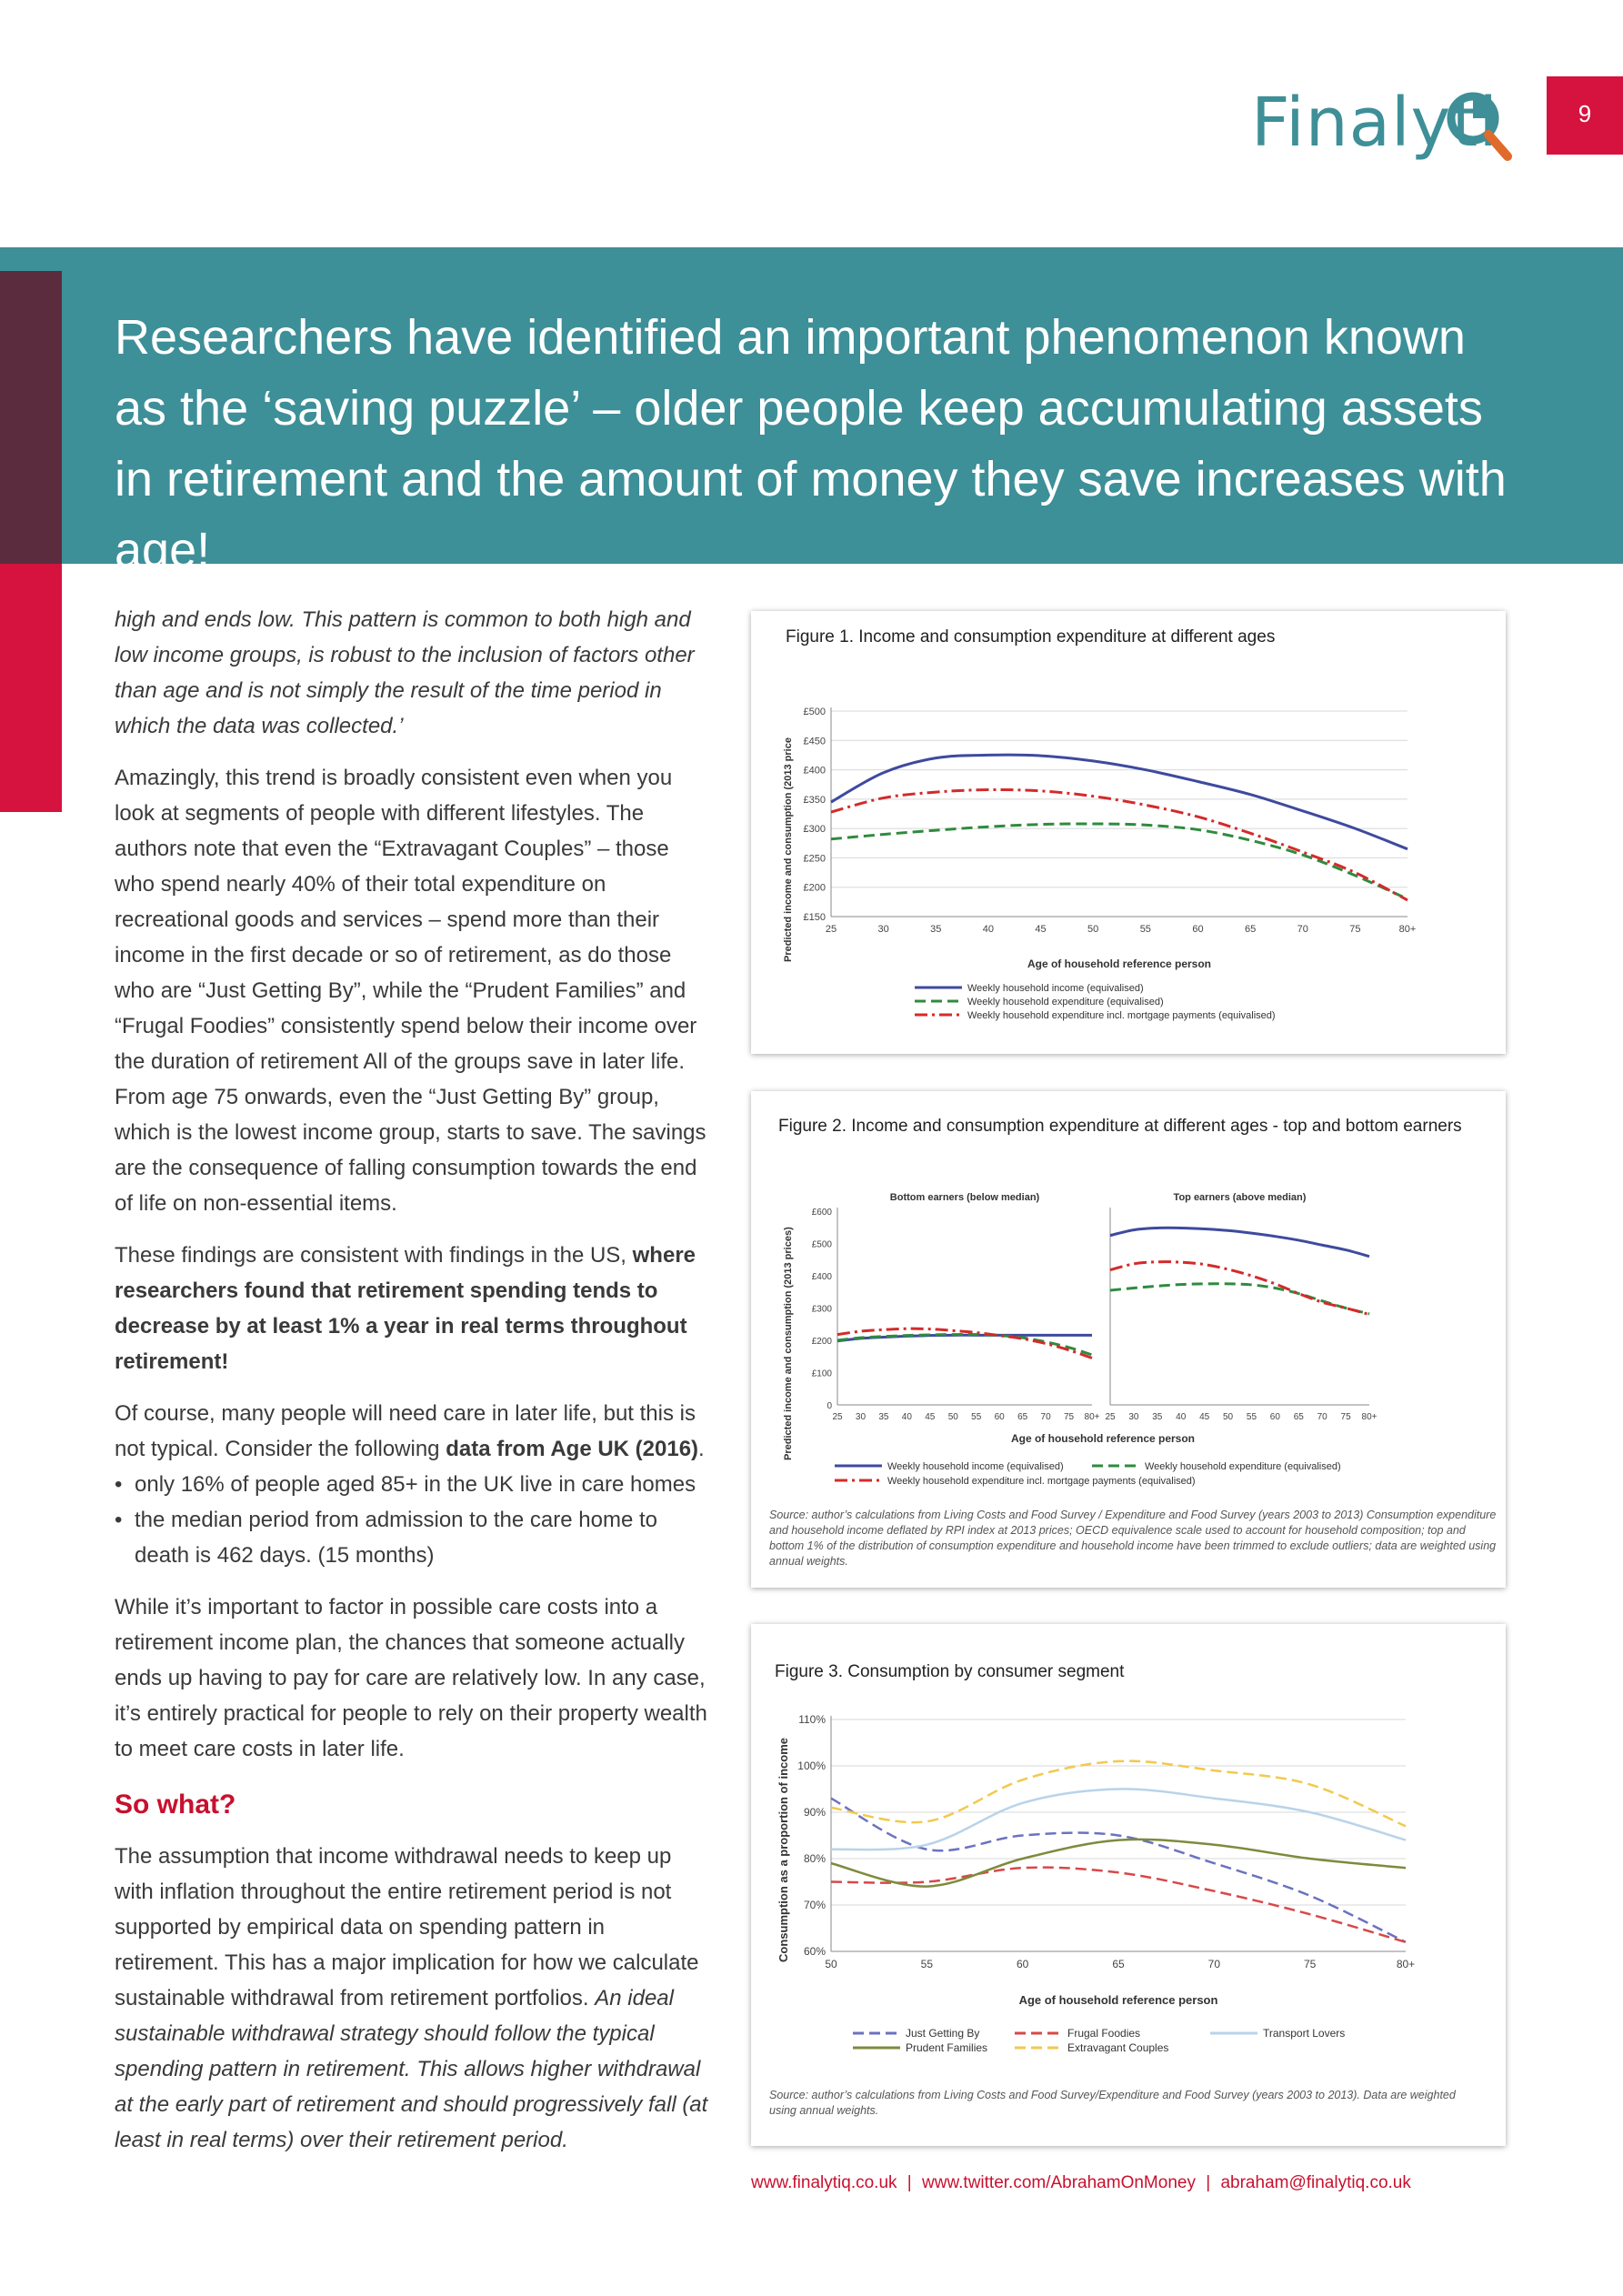  What do you see at coordinates (829, 1406) in the screenshot?
I see `y-tick-label: 0` at bounding box center [829, 1406].